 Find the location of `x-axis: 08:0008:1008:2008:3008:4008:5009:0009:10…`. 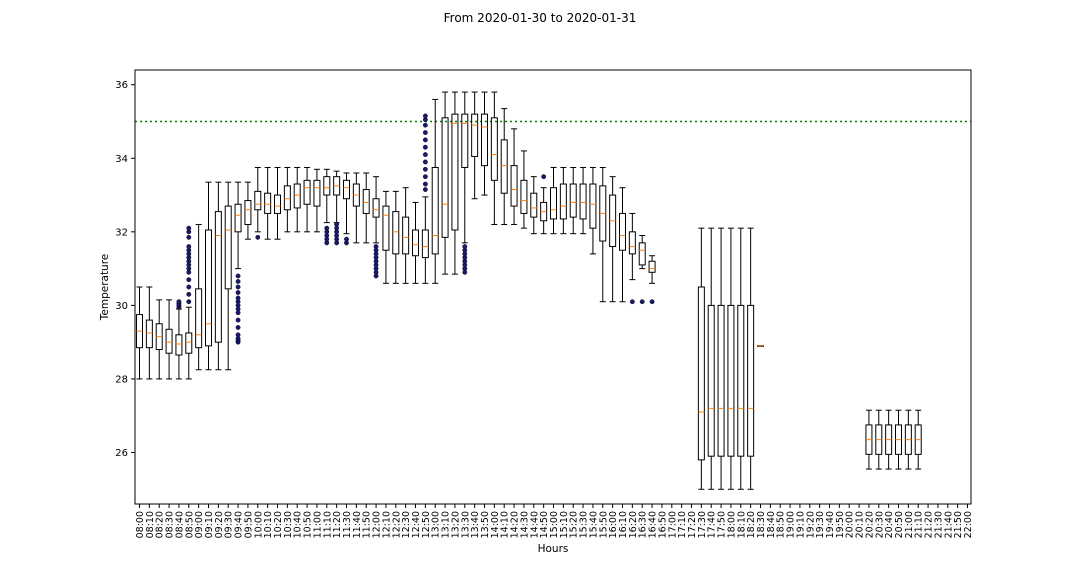

x-axis: 08:0008:1008:2008:3008:4008:5009:0009:10… is located at coordinates (554, 521).